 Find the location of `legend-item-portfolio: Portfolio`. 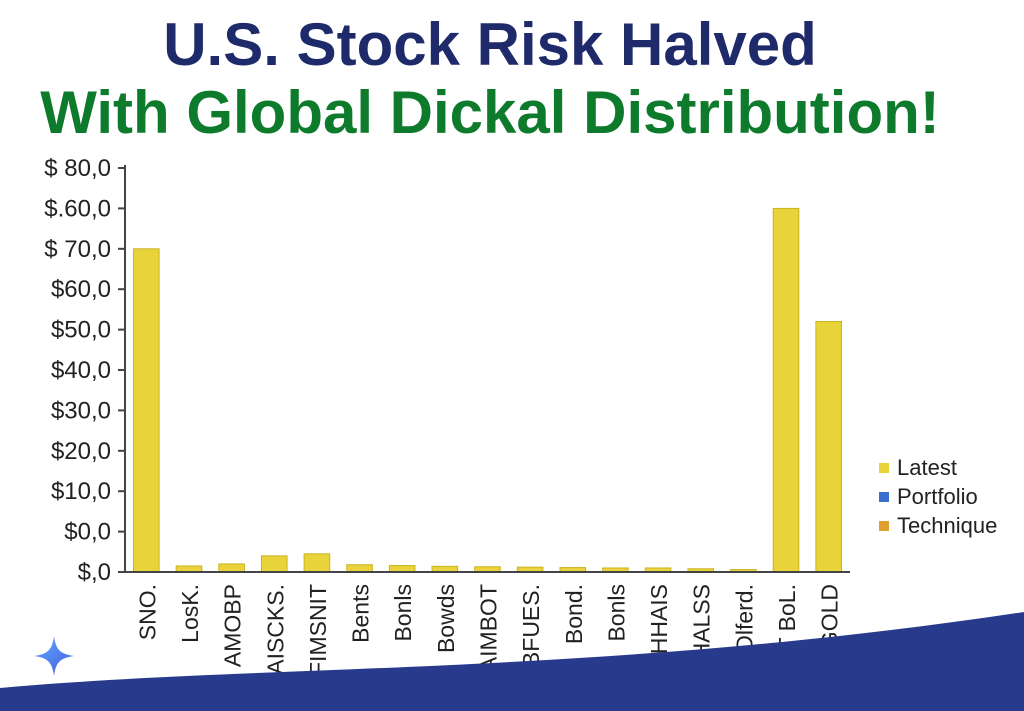

legend-item-portfolio: Portfolio is located at coordinates (938, 496).